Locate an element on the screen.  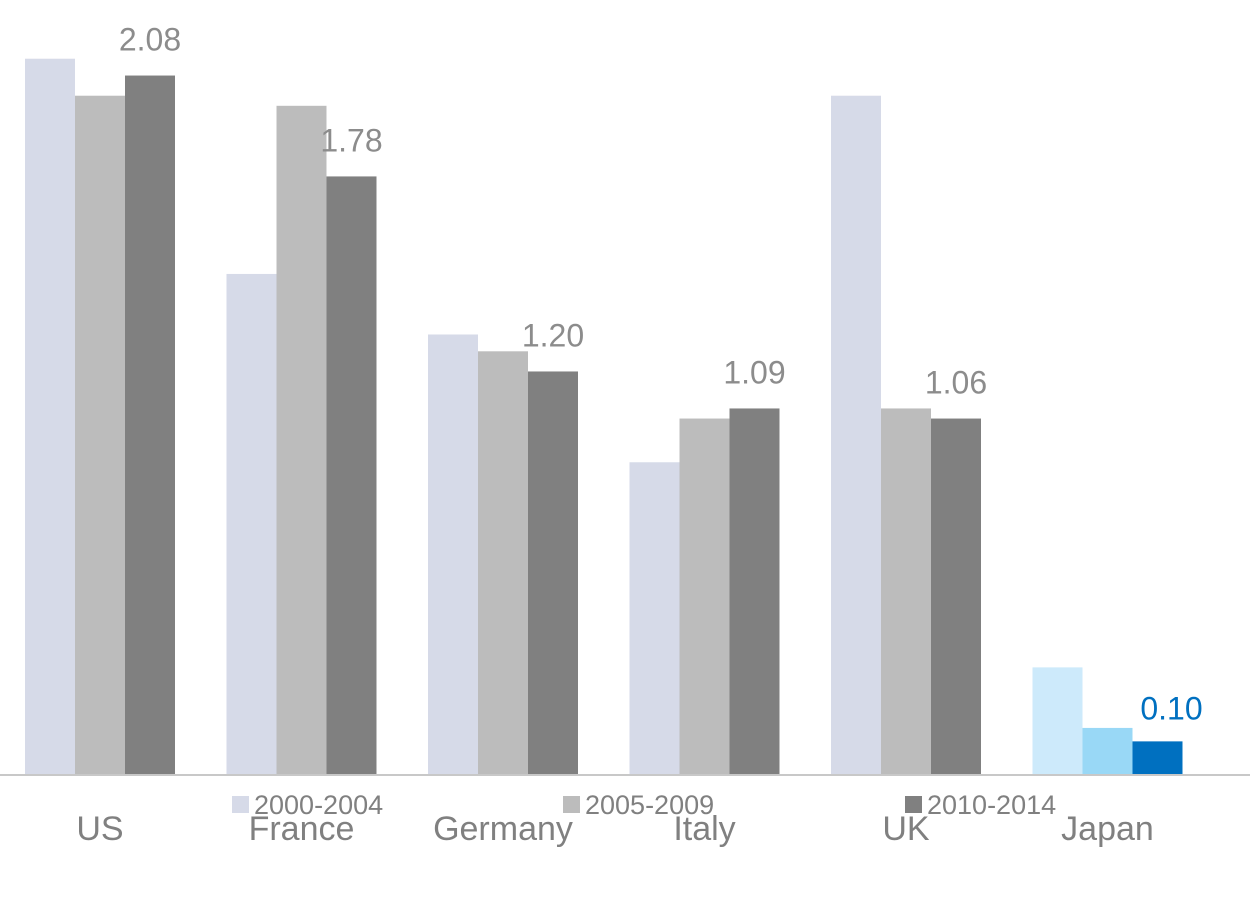
category-label-germany: Germany is located at coordinates (503, 829).